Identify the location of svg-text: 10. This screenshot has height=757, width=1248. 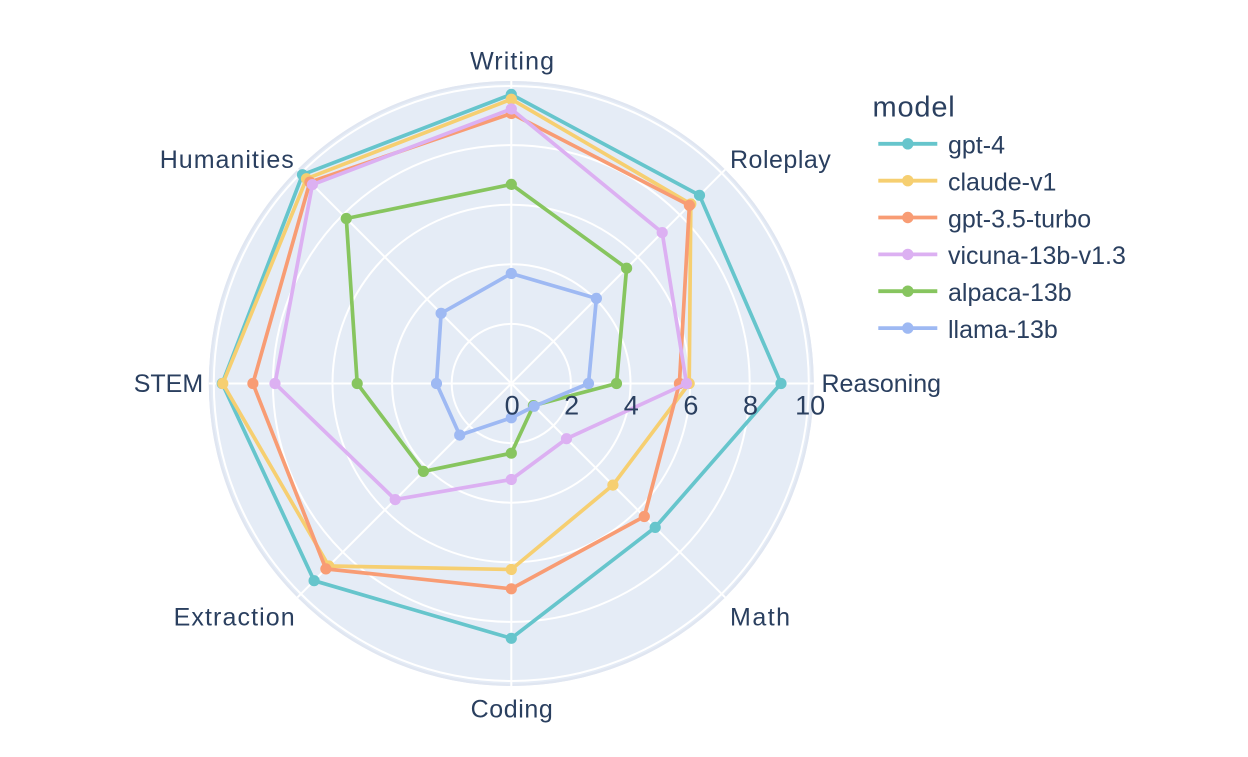
(810, 405).